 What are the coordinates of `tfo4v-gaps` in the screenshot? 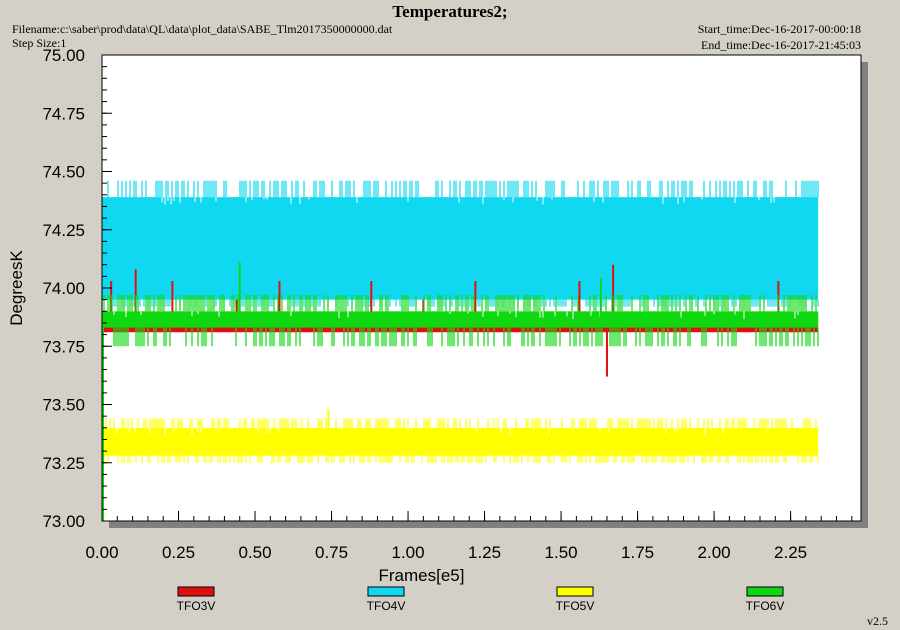 It's located at (468, 201).